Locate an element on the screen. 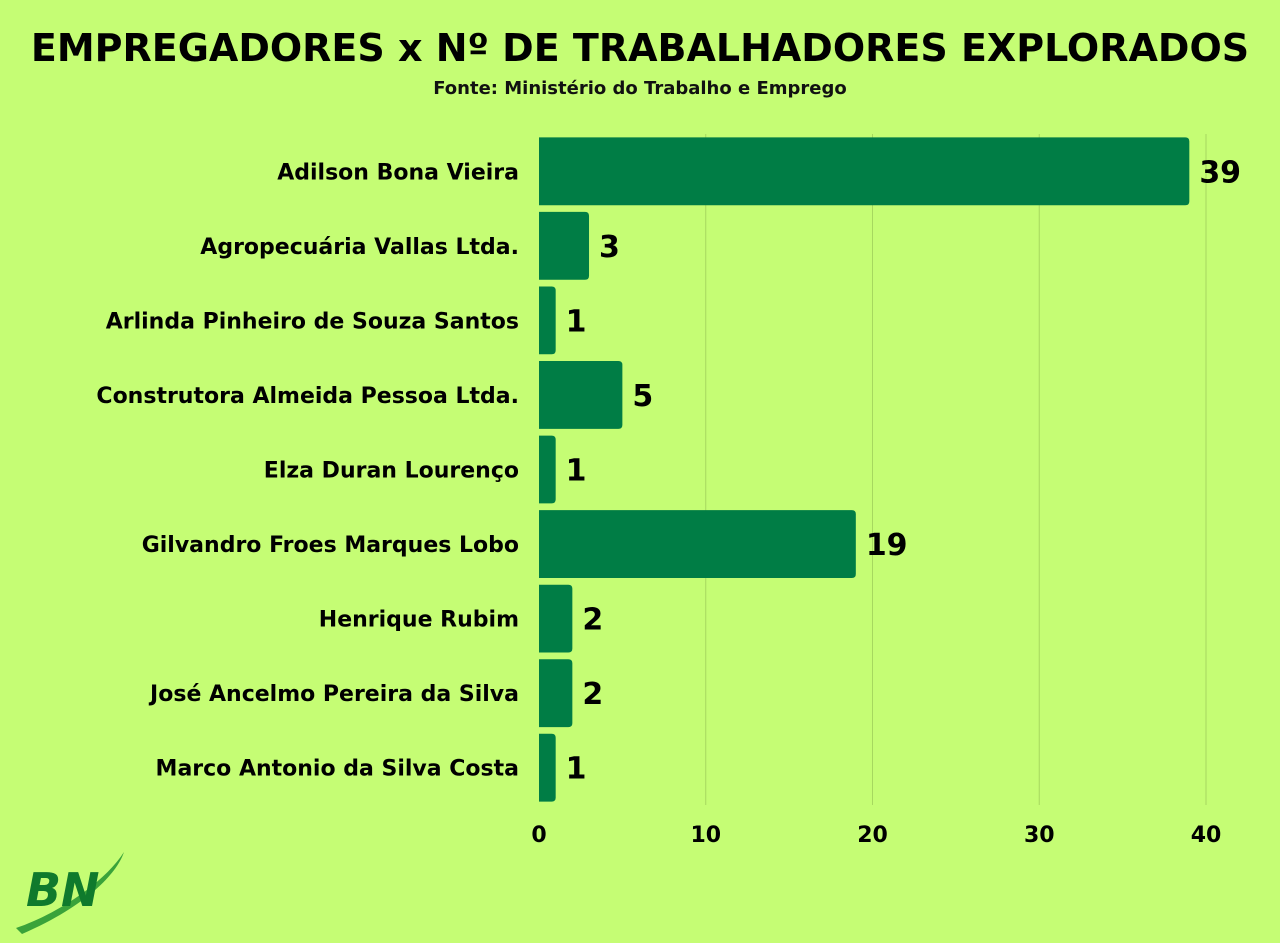 Image resolution: width=1280 pixels, height=943 pixels. category-label: Gilvandro Froes Marques Lobo is located at coordinates (330, 545).